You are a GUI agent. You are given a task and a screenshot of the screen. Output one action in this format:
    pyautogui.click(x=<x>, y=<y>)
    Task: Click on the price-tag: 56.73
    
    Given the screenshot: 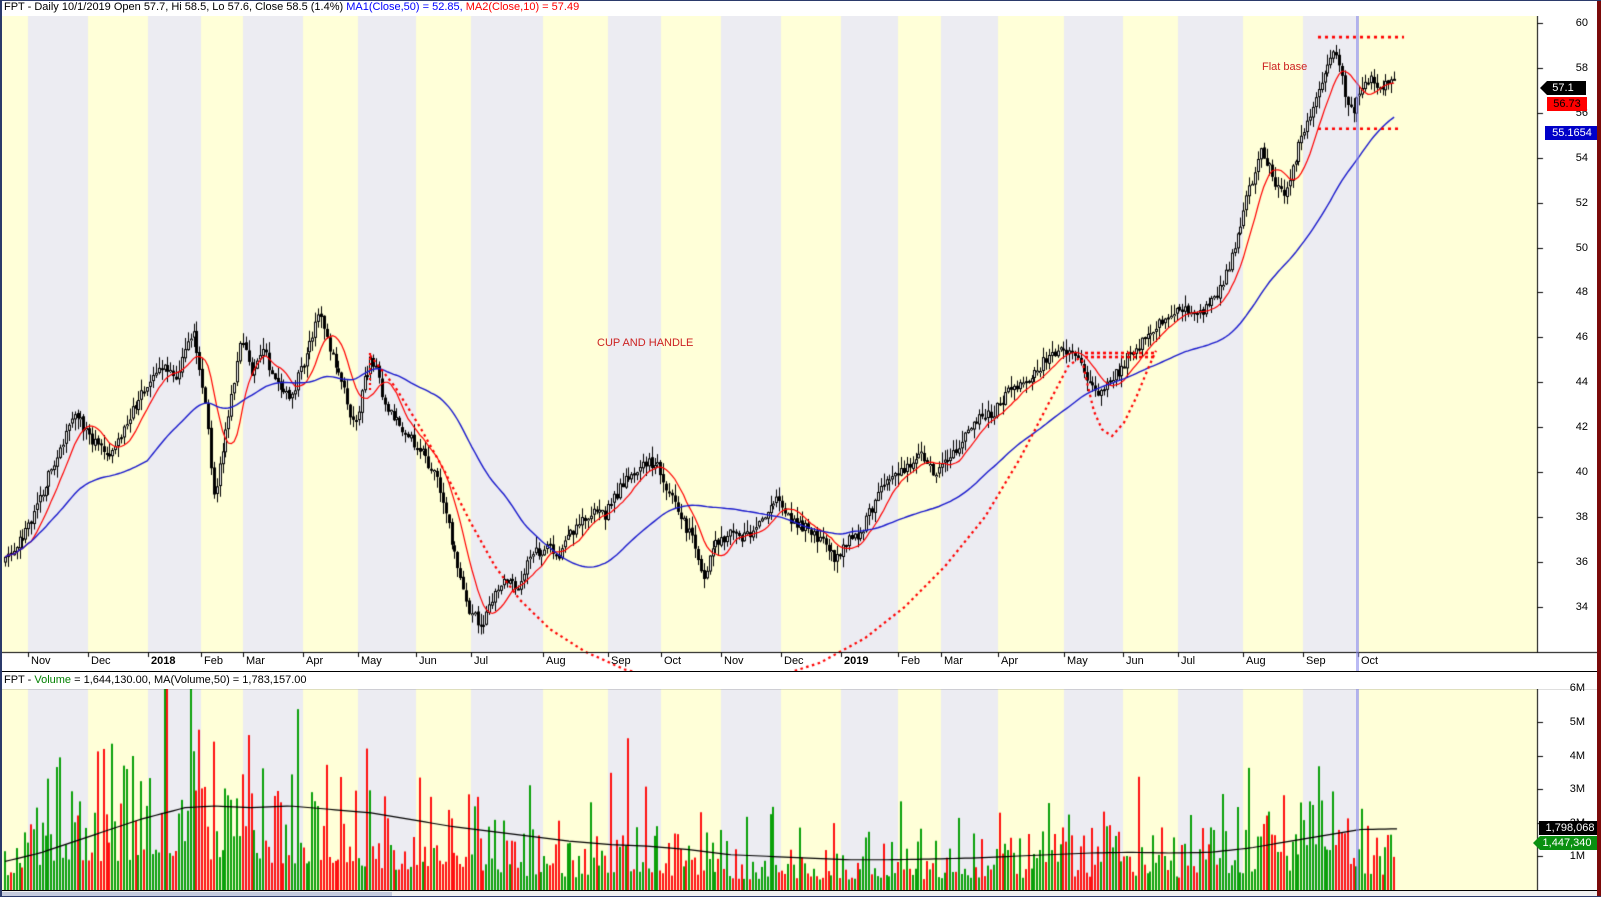 What is the action you would take?
    pyautogui.click(x=1567, y=104)
    